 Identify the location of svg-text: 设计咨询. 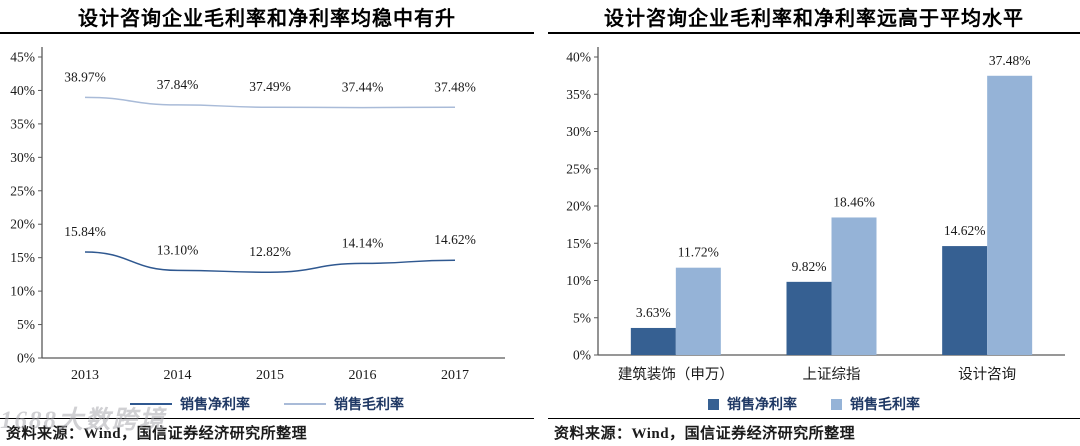
(987, 374).